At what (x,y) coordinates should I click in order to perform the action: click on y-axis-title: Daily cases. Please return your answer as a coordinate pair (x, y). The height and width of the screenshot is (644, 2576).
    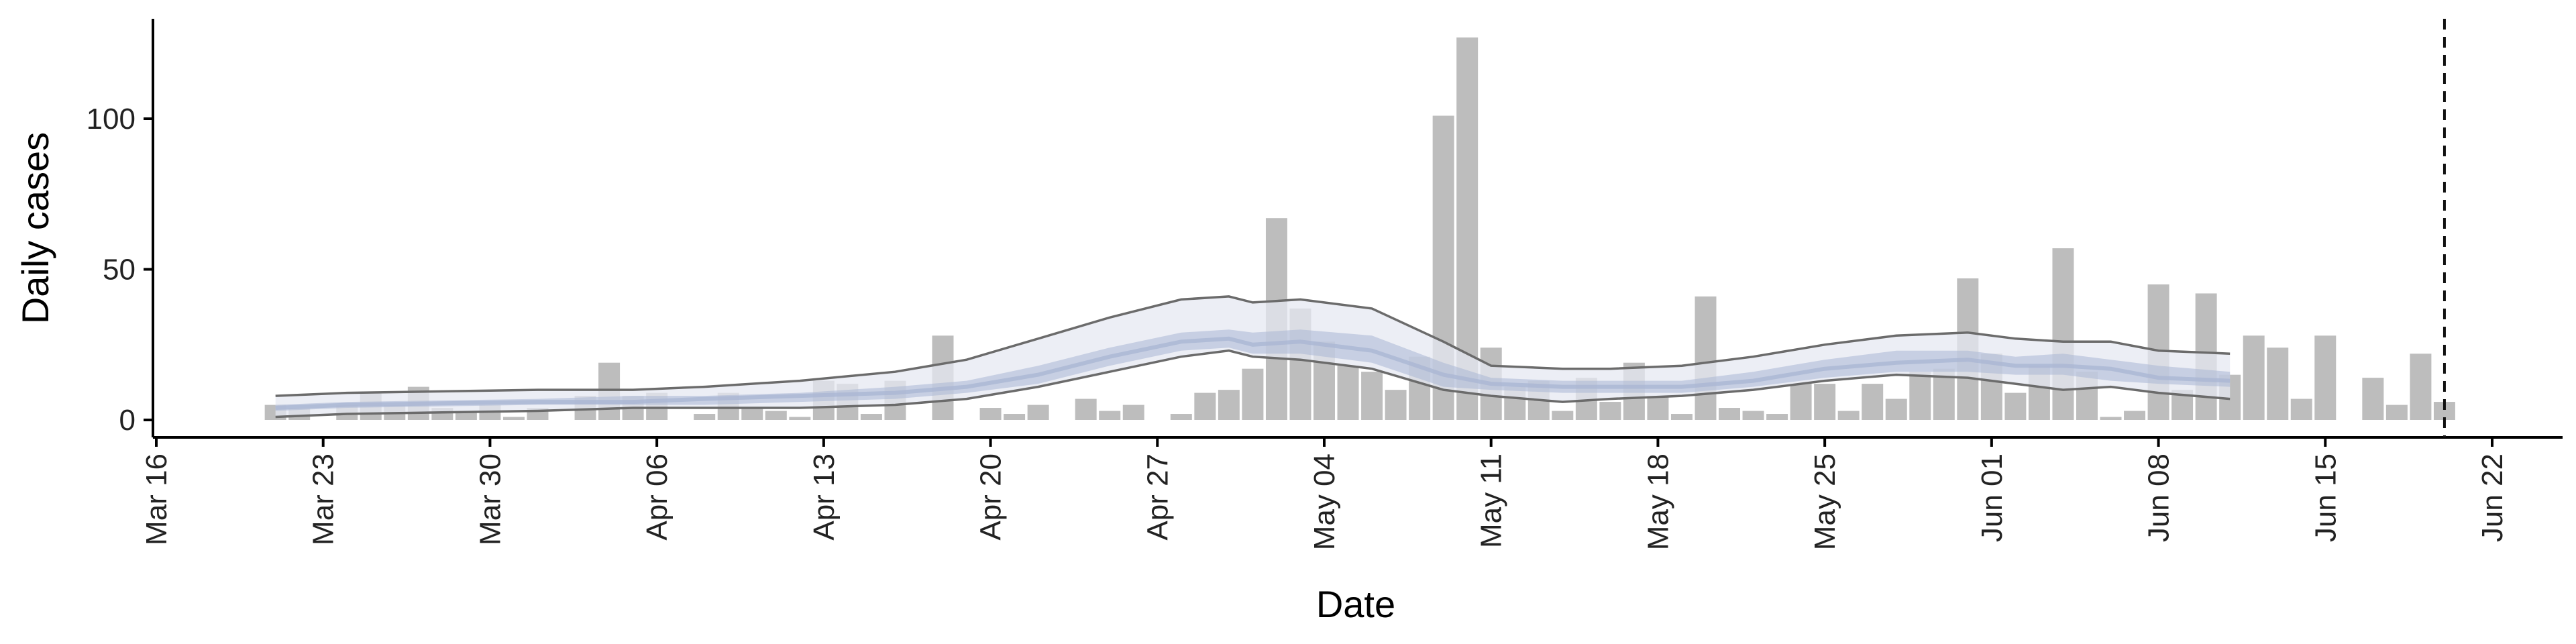
    Looking at the image, I should click on (35, 228).